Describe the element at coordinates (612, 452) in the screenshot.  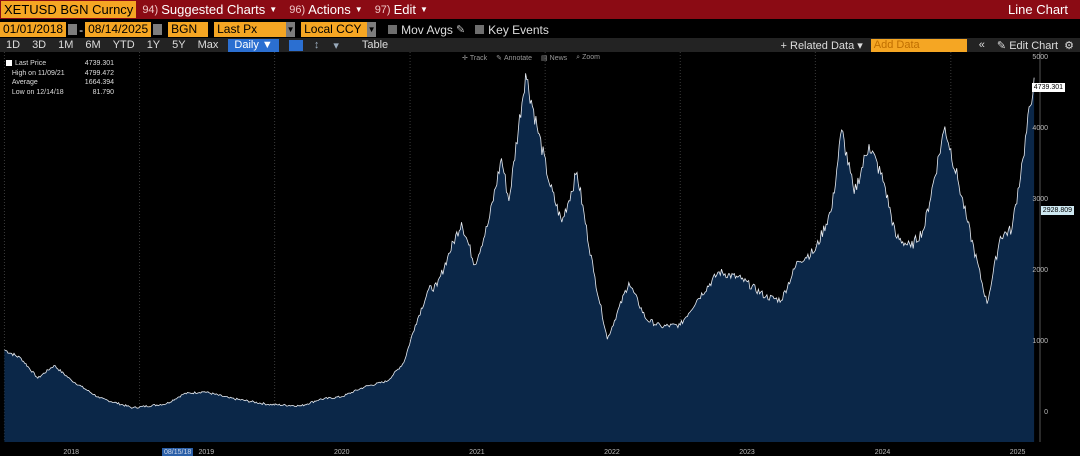
I see `x-tick-label: 2022` at that location.